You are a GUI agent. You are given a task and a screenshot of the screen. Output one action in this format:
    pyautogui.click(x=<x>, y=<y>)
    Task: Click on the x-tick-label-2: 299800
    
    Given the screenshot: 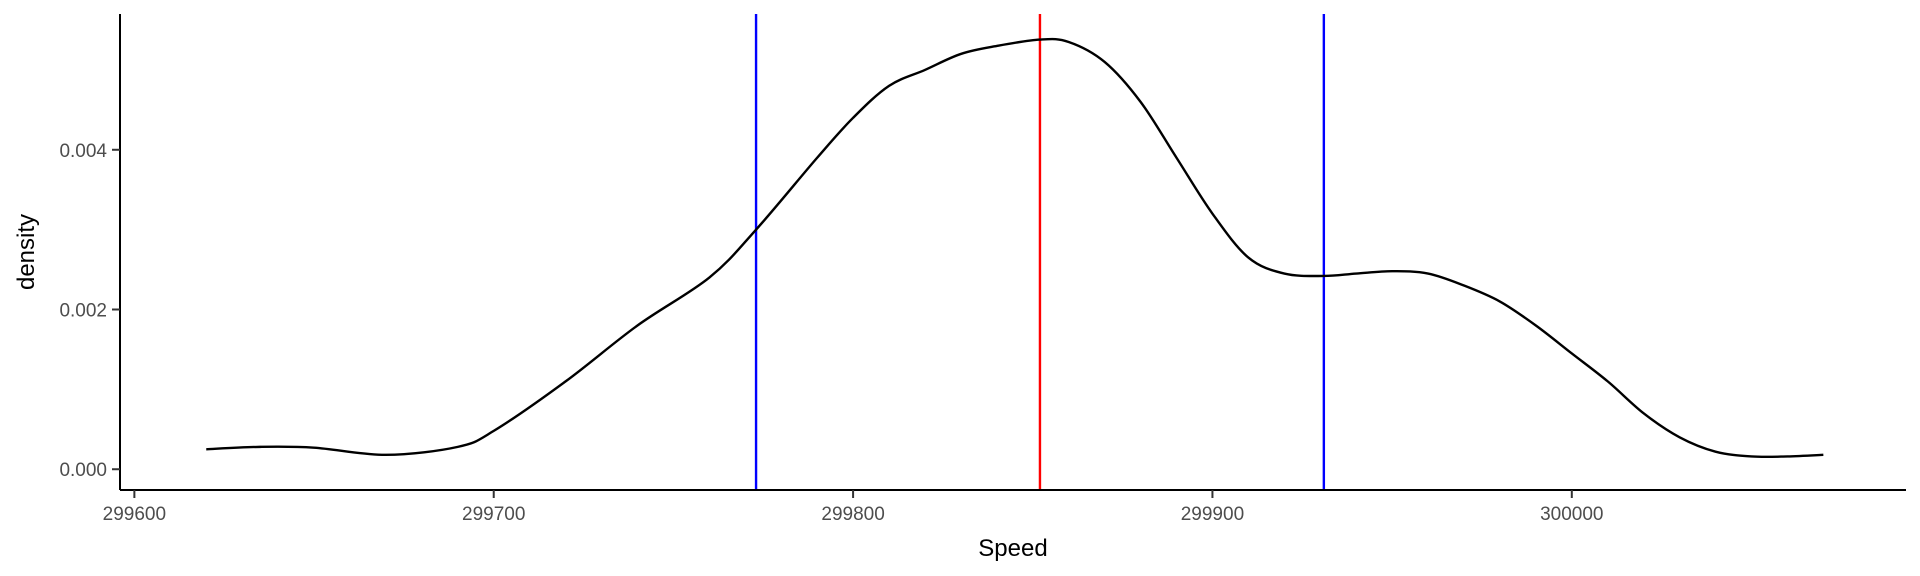 What is the action you would take?
    pyautogui.click(x=852, y=514)
    